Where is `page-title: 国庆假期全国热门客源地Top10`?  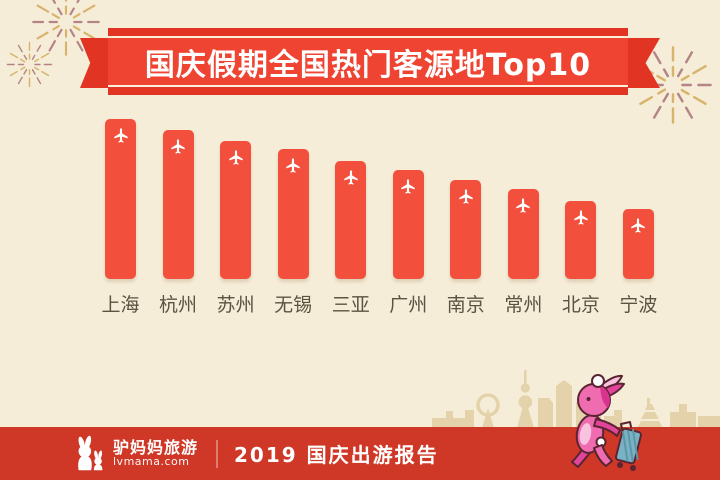
page-title: 国庆假期全国热门客源地Top10 is located at coordinates (368, 65).